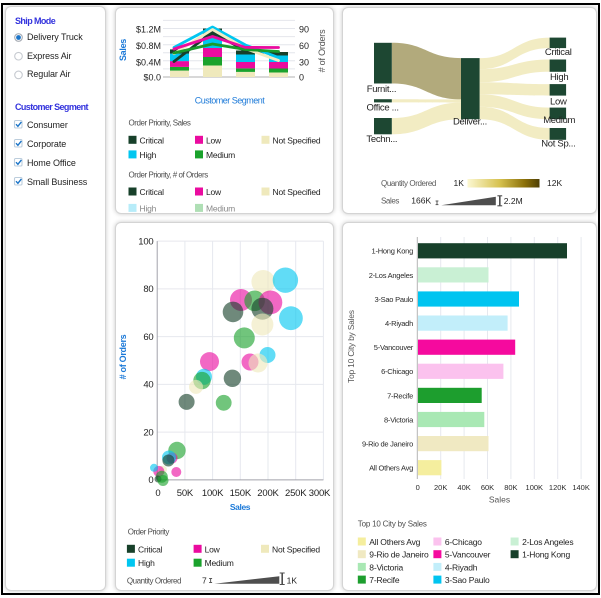  I want to click on svg-text: $0.8M, so click(148, 46).